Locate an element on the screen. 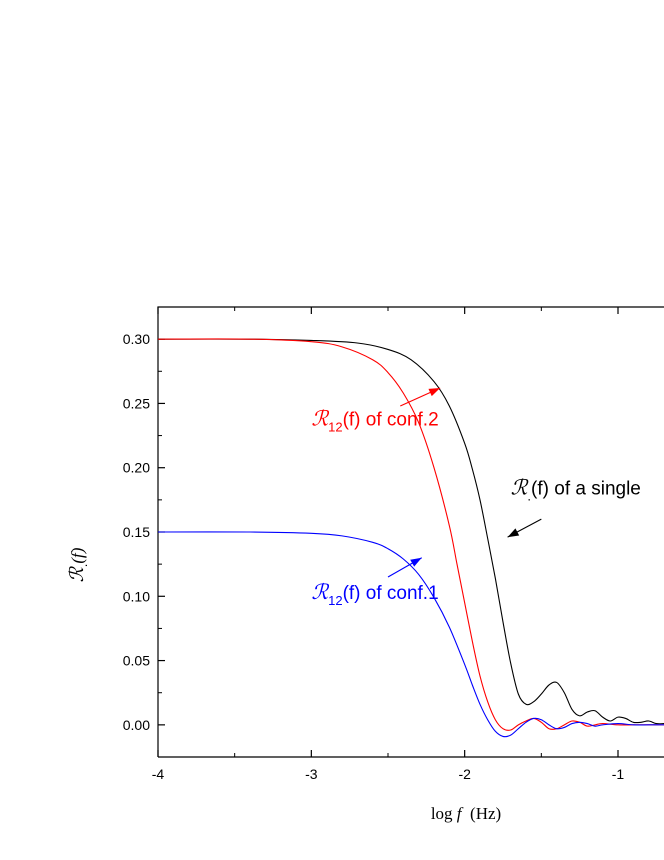  x-axis-title-suffix: (Hz) is located at coordinates (482, 813).